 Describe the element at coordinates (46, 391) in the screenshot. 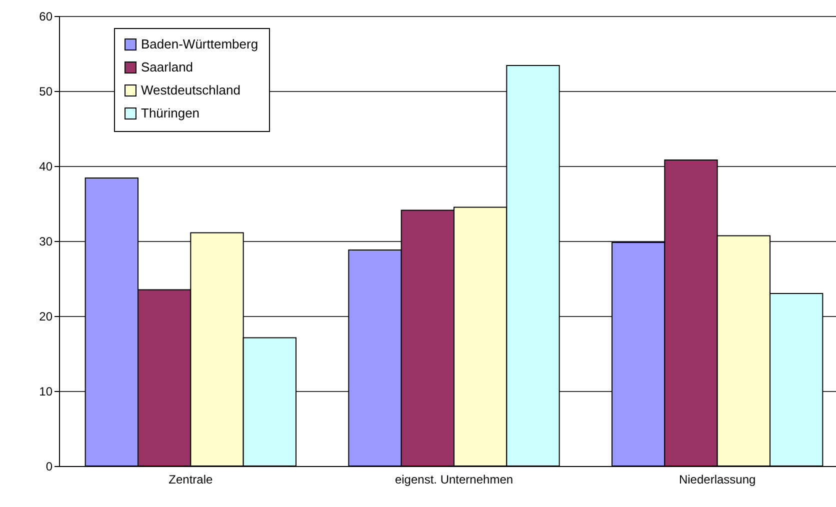

I see `y-tick-label: 10` at that location.